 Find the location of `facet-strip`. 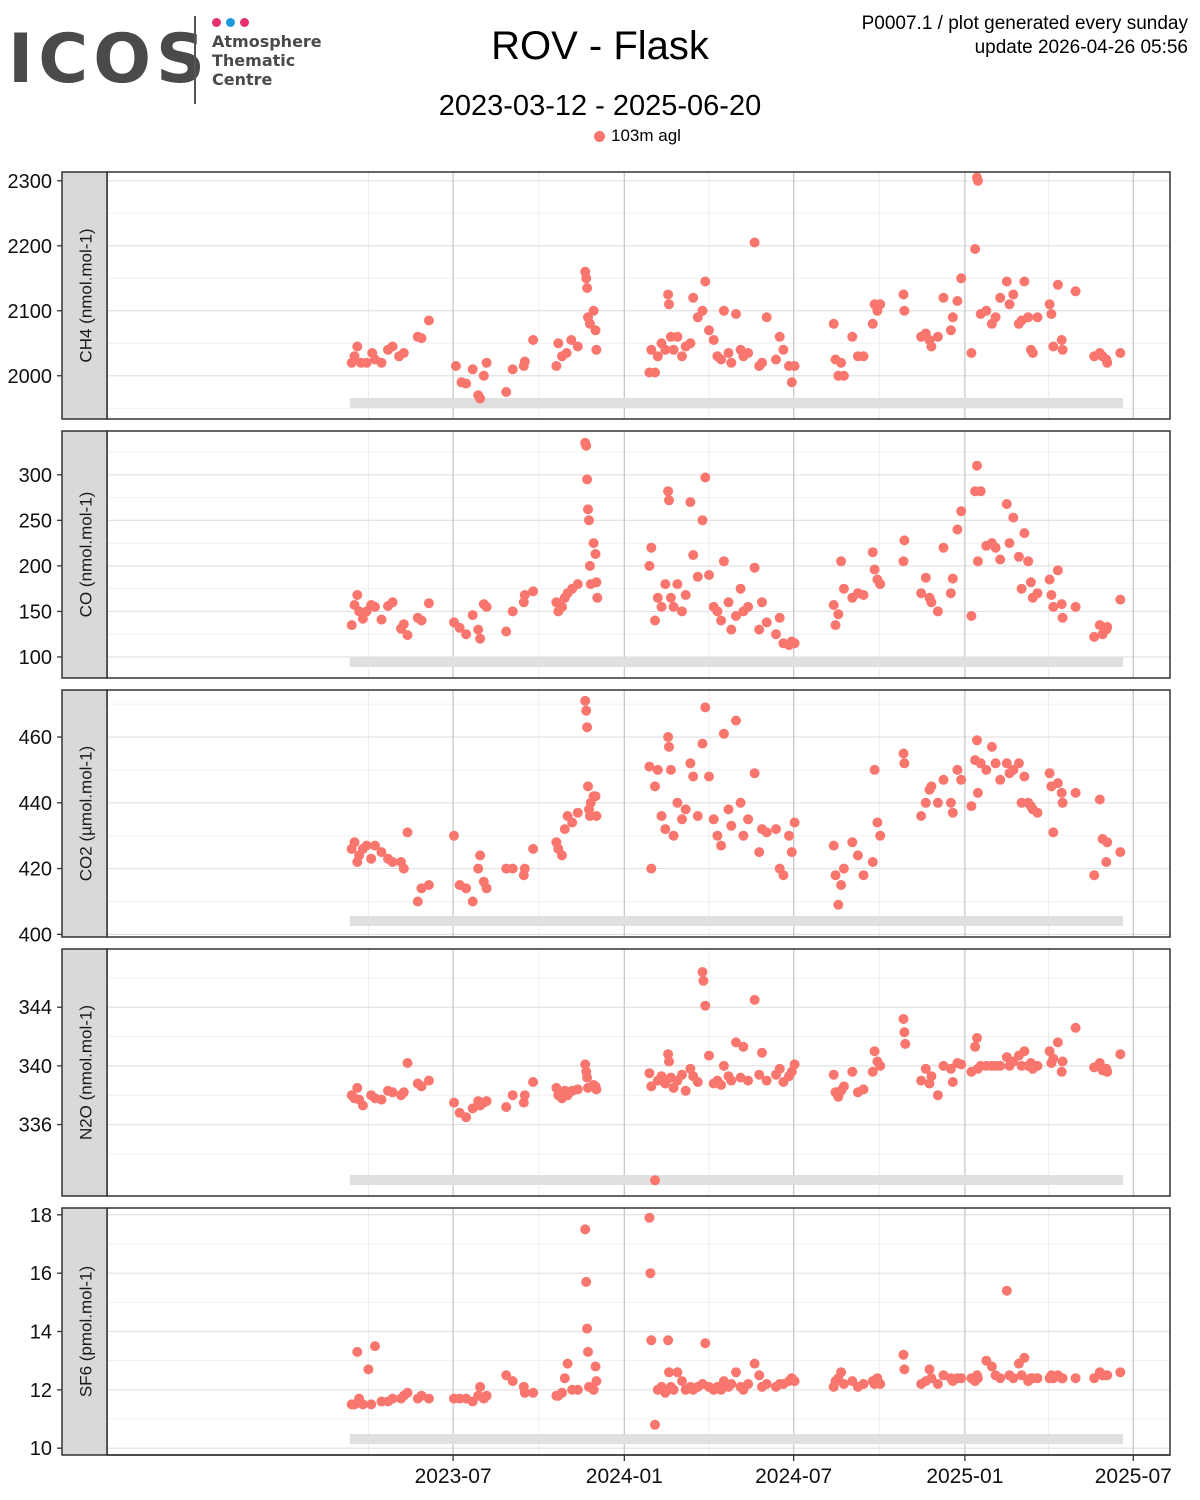

facet-strip is located at coordinates (84, 295).